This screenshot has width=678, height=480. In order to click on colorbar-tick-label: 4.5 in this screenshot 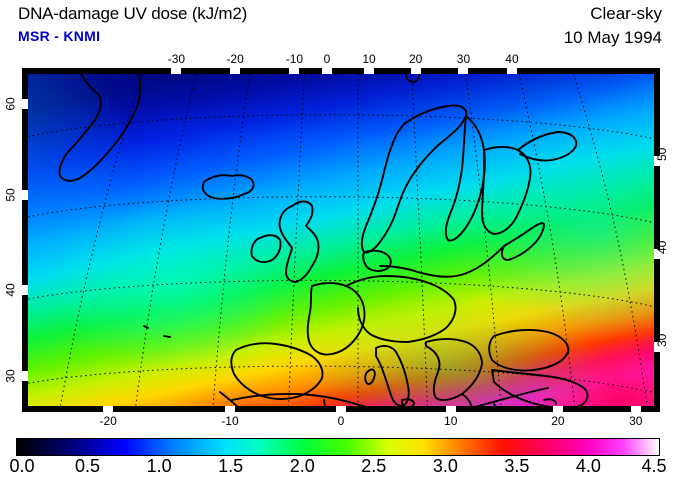, I will do `click(654, 466)`.